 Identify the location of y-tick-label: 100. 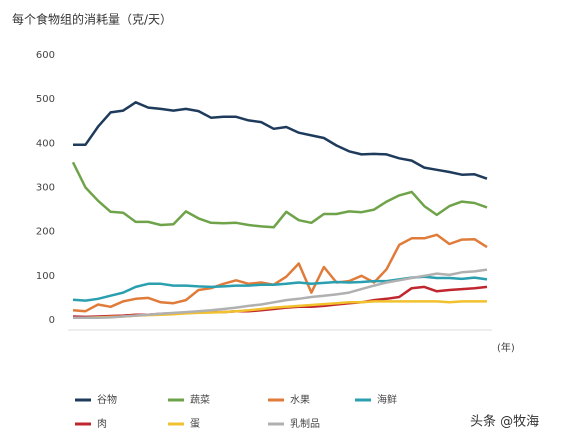
(45, 276).